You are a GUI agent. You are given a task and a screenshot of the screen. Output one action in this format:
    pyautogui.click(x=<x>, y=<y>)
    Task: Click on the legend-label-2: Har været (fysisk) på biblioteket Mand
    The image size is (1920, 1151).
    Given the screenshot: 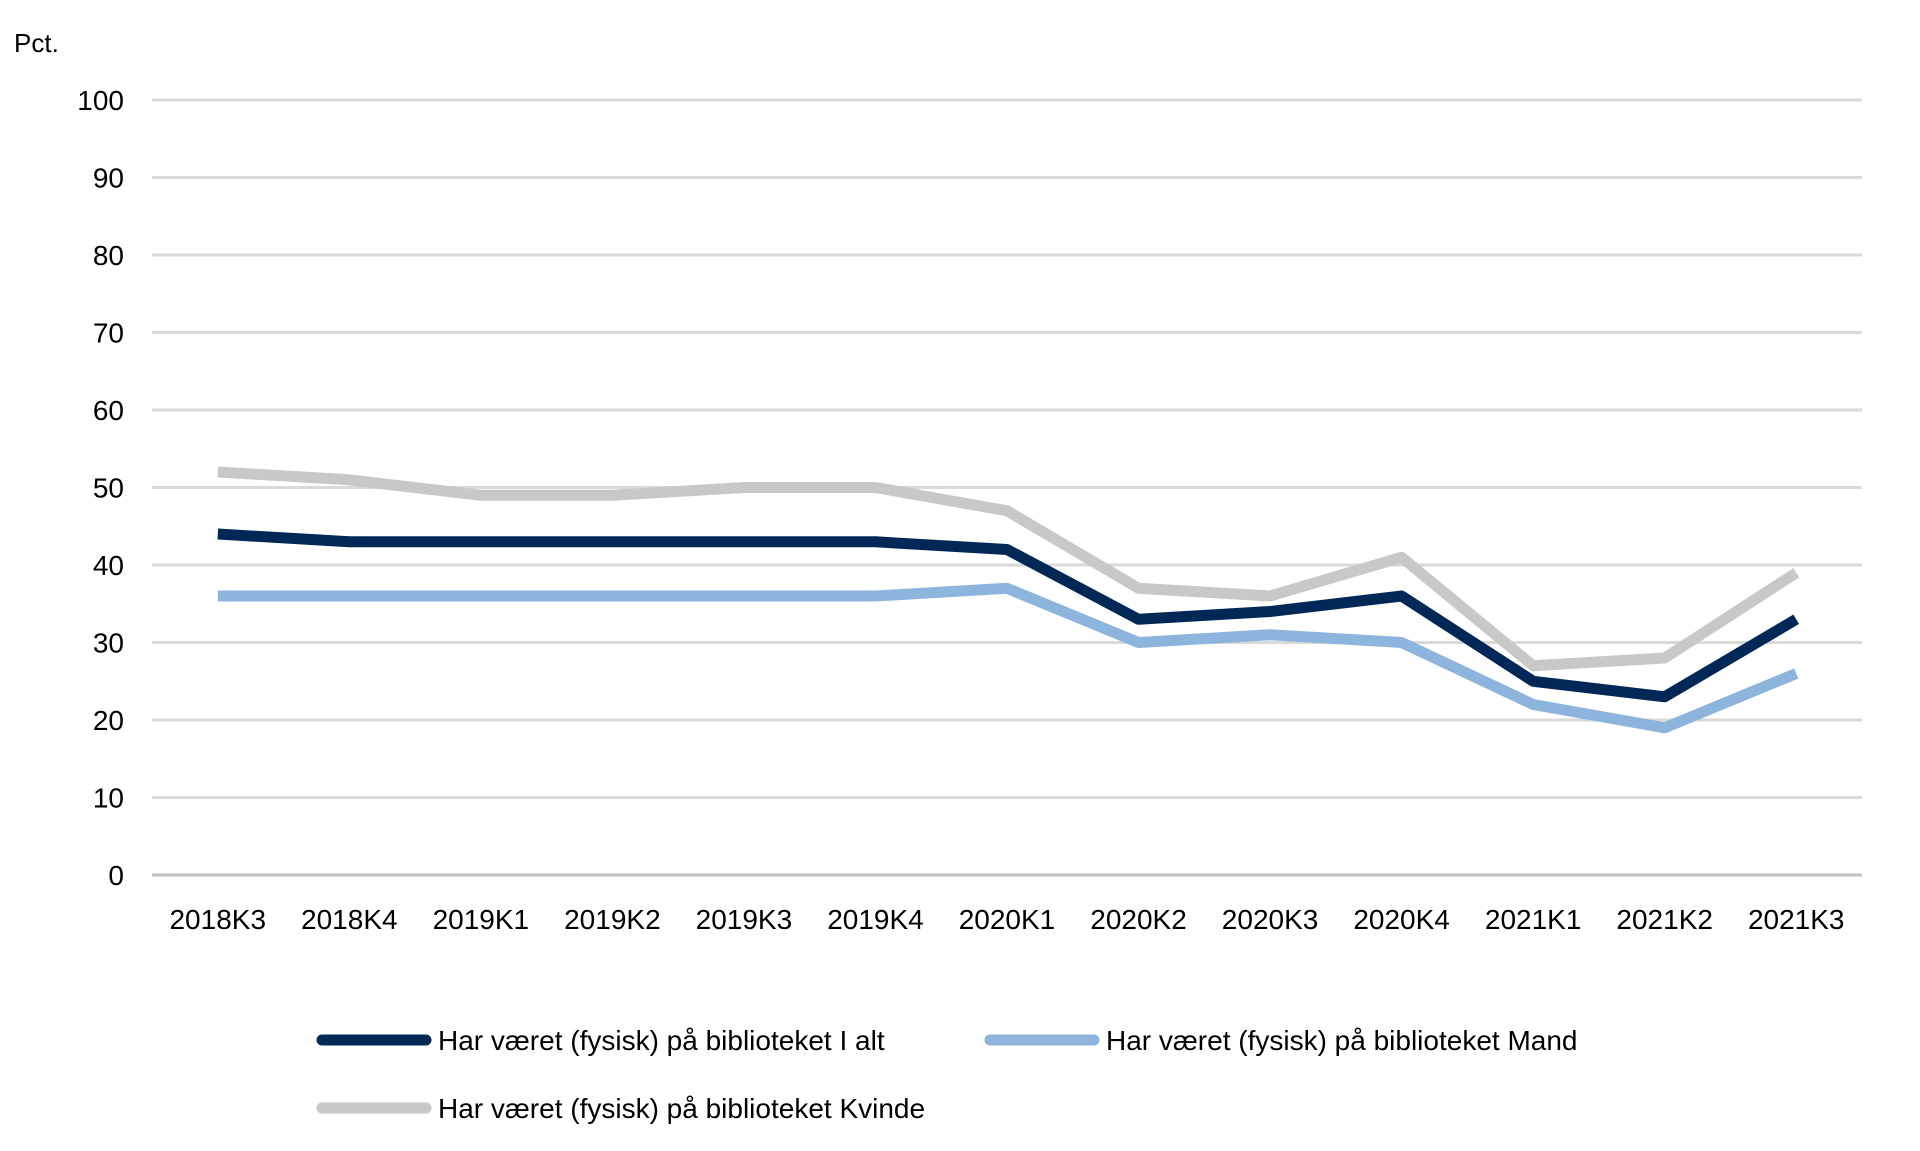 What is the action you would take?
    pyautogui.click(x=1342, y=1040)
    